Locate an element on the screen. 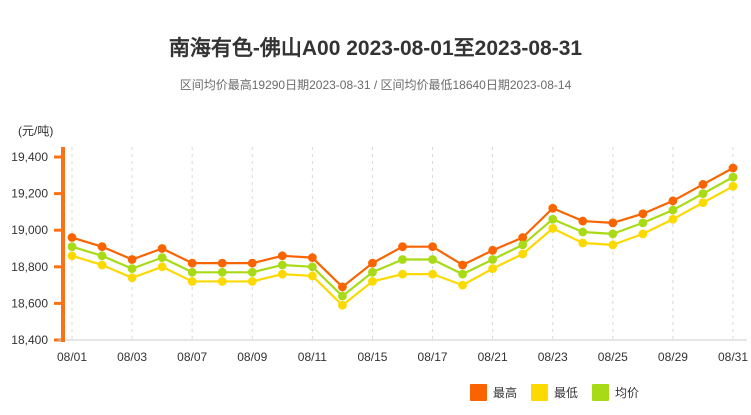 The width and height of the screenshot is (751, 415). legend-item-average: 均价 is located at coordinates (615, 392).